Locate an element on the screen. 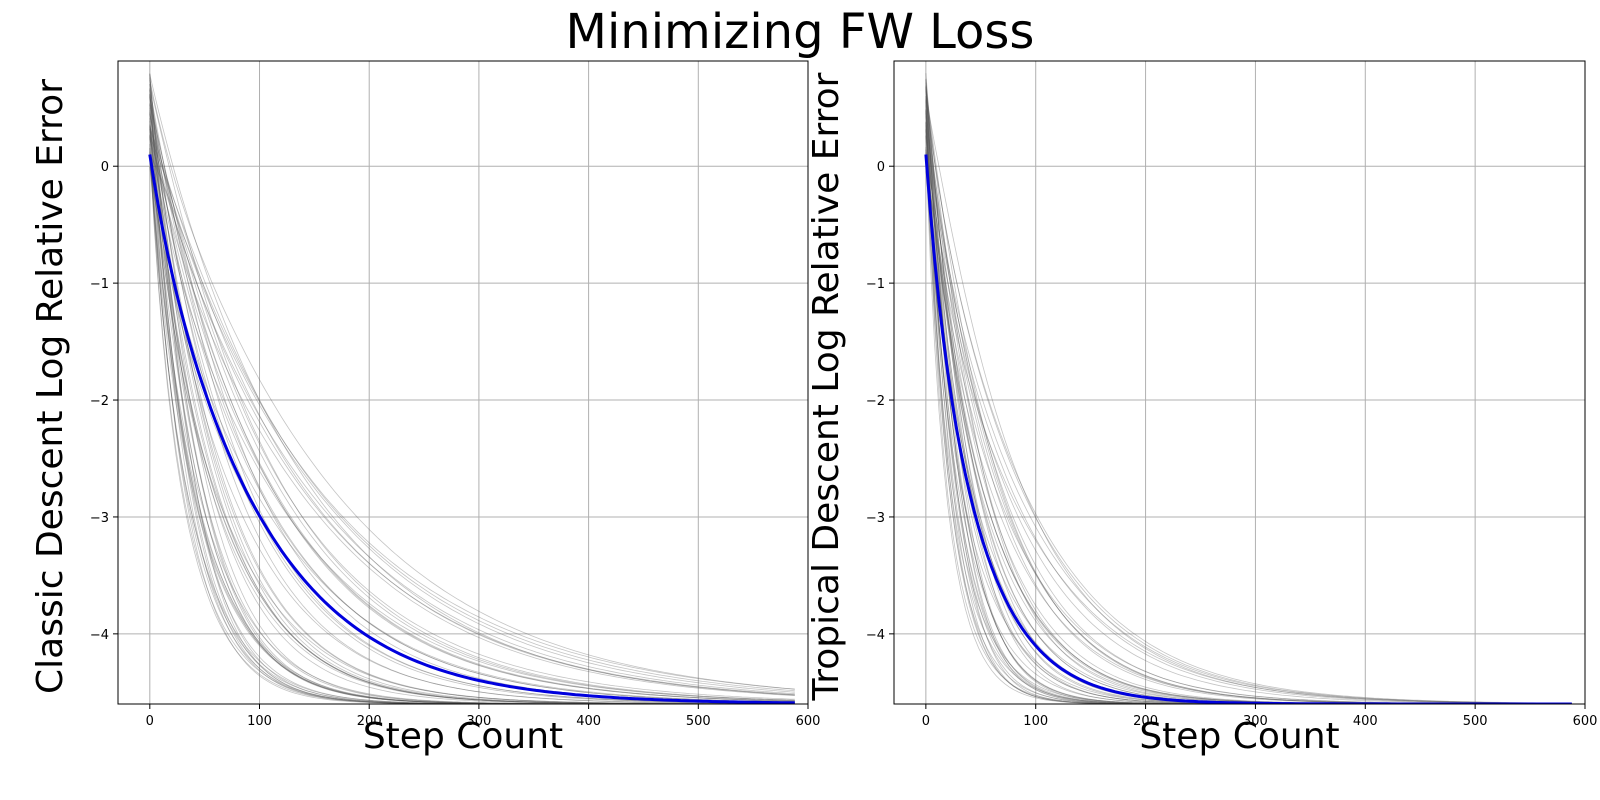  y-axis-label: Classic Descent Log Relative Error is located at coordinates (50, 386).